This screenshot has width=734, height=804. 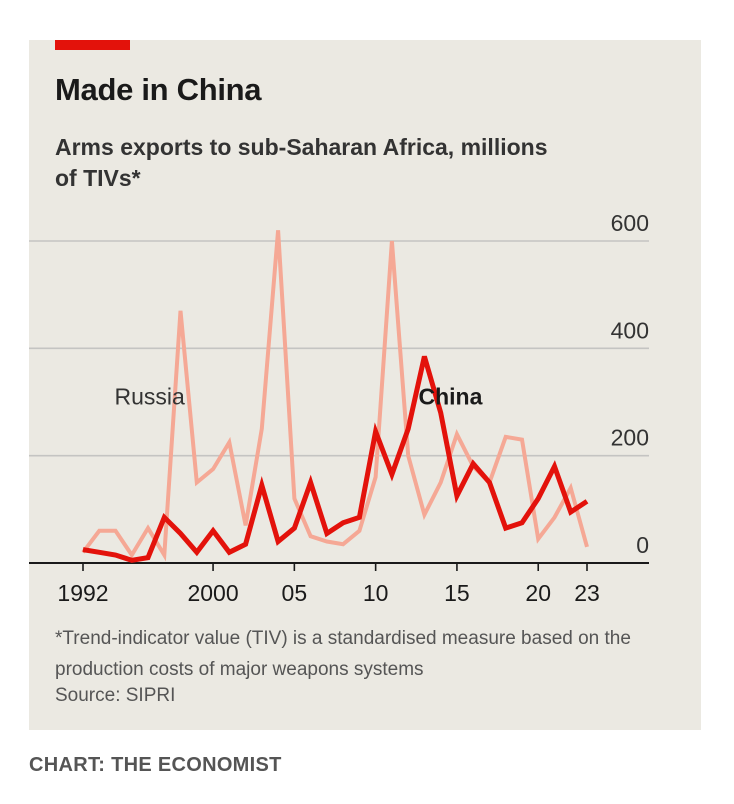 I want to click on series-labels: Russia China, so click(x=299, y=397).